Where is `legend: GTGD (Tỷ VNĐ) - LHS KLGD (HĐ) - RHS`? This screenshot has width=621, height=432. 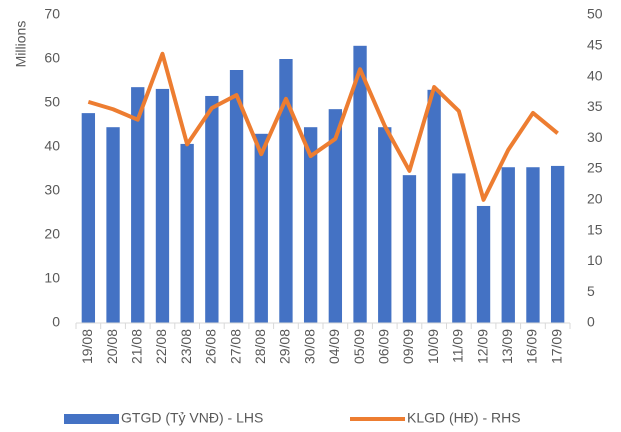 legend: GTGD (Tỷ VNĐ) - LHS KLGD (HĐ) - RHS is located at coordinates (292, 418).